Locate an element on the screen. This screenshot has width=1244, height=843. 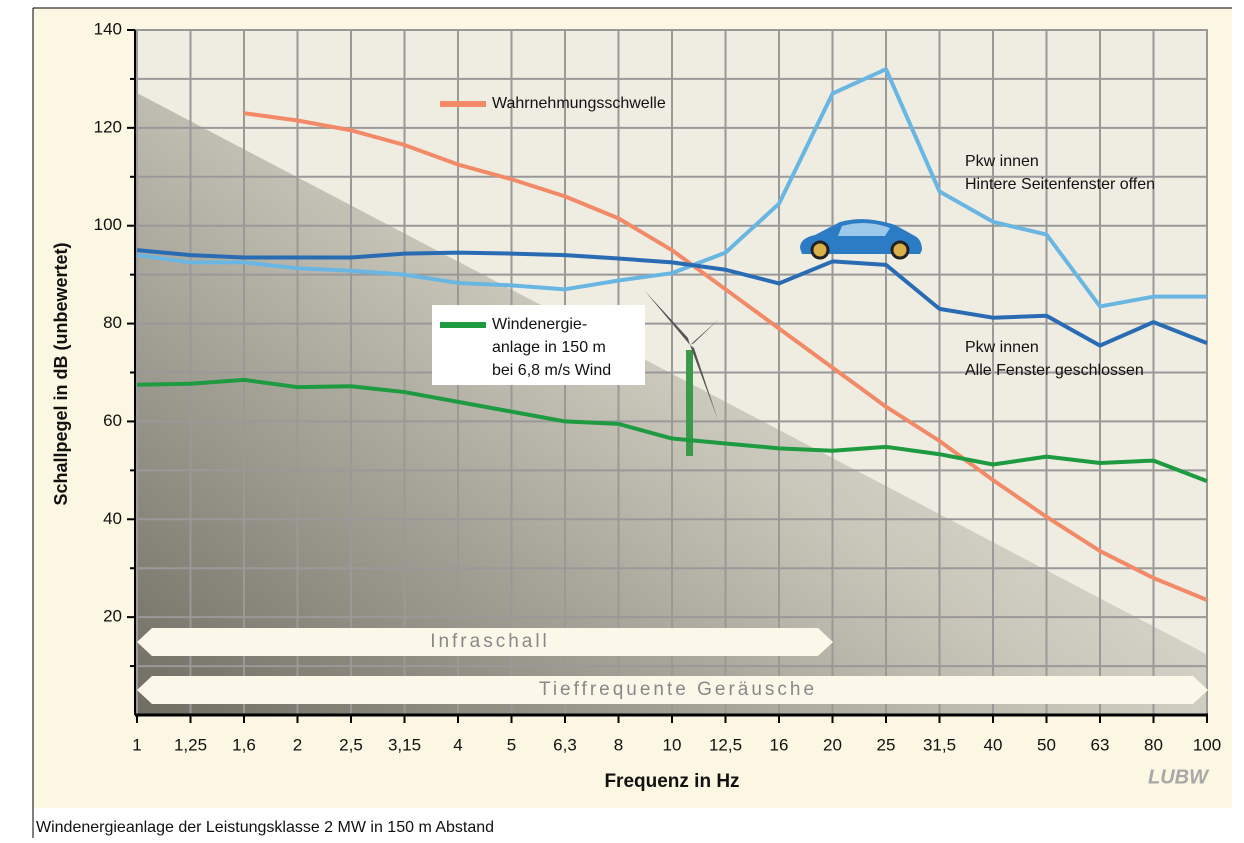
turbine-icon is located at coordinates (682, 373).